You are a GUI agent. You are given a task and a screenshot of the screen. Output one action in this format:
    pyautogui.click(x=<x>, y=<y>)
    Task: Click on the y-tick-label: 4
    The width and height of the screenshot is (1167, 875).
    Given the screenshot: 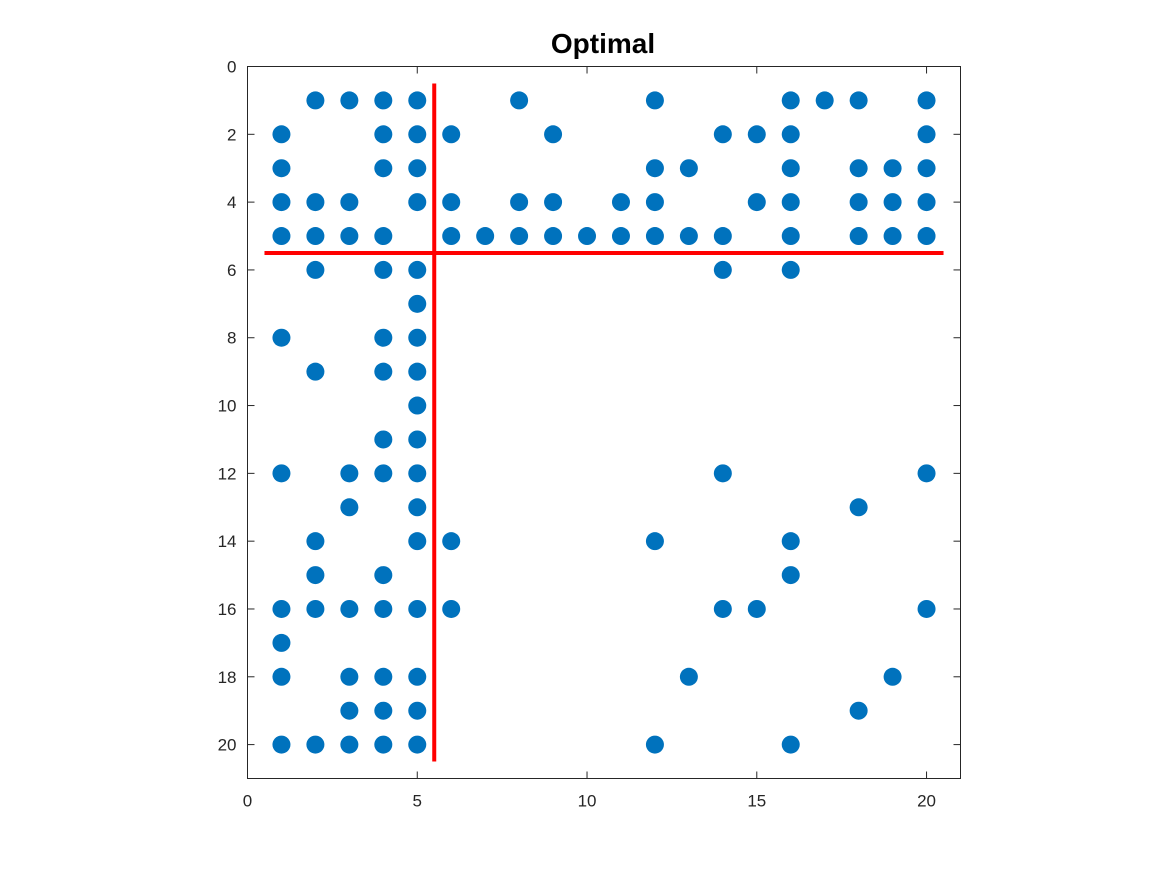 What is the action you would take?
    pyautogui.click(x=231, y=202)
    